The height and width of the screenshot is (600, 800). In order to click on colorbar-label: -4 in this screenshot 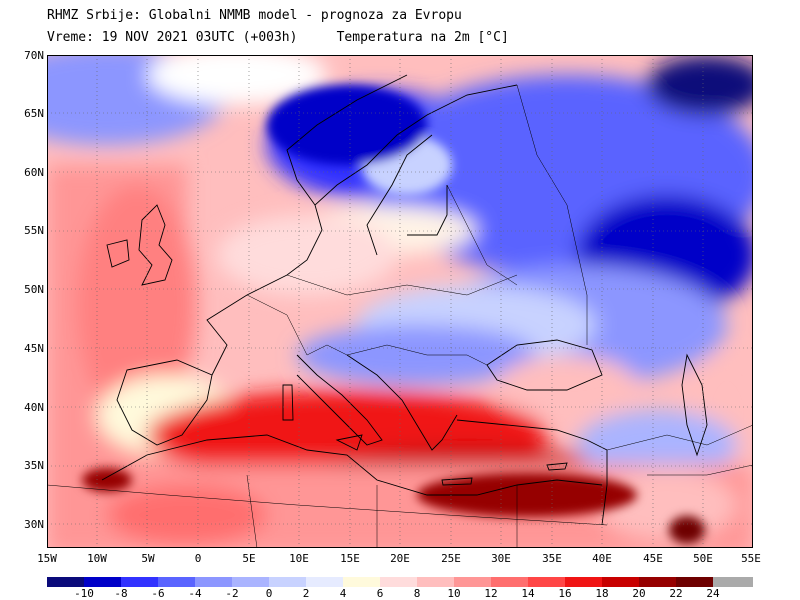, I will do `click(195, 593)`.